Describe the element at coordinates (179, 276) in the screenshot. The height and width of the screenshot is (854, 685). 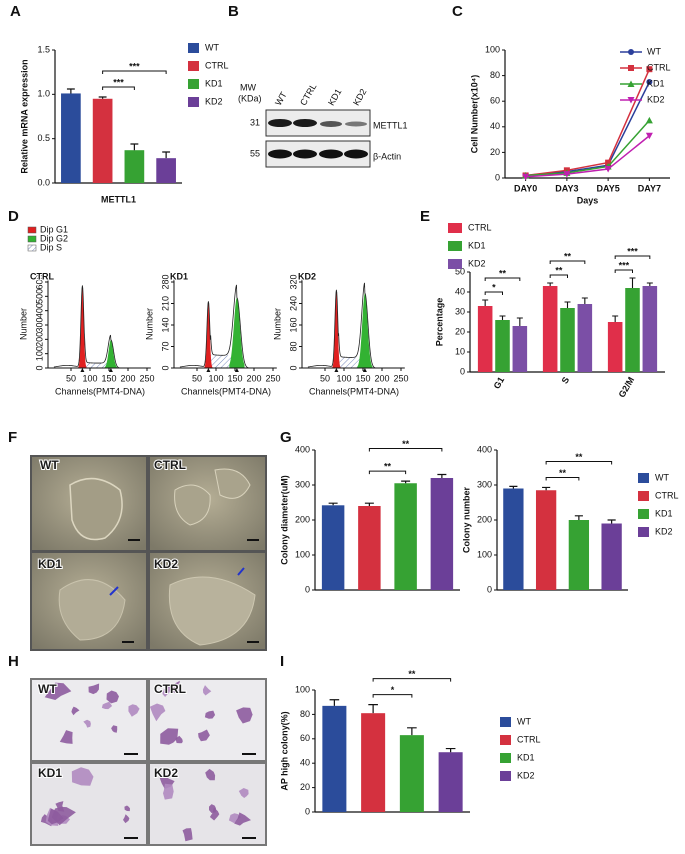
I see `plot-label: KD1` at that location.